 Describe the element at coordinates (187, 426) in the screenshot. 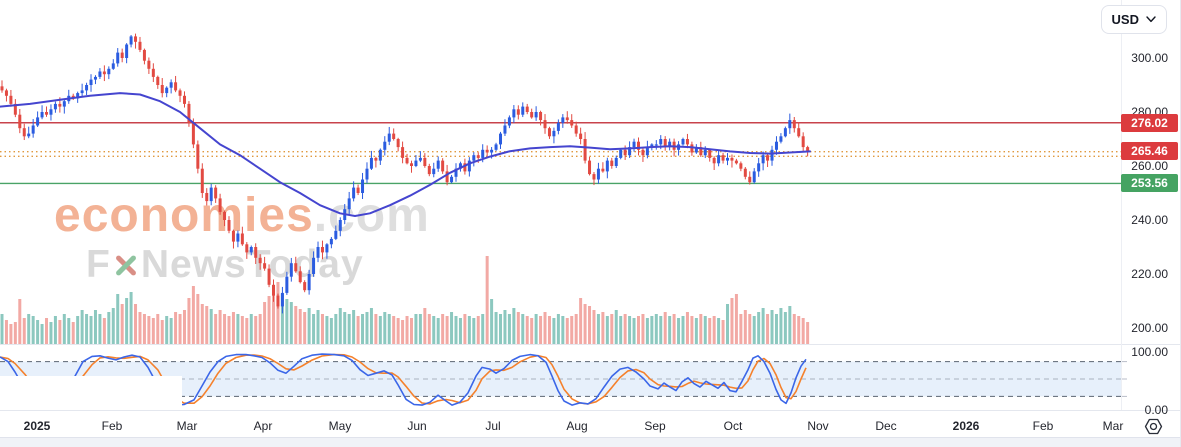

I see `time-axis-label: Mar` at that location.